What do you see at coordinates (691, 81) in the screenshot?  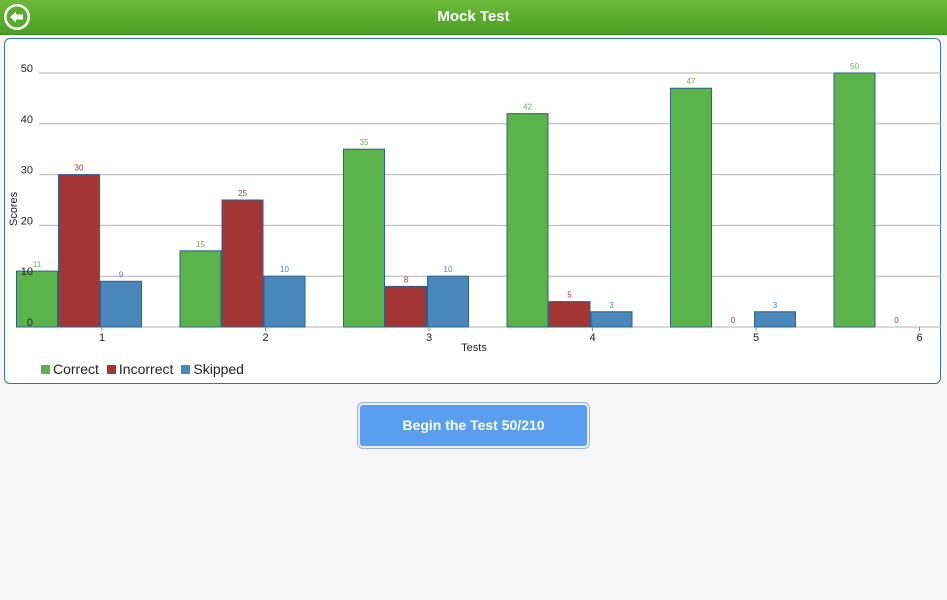 I see `data-label: 47` at bounding box center [691, 81].